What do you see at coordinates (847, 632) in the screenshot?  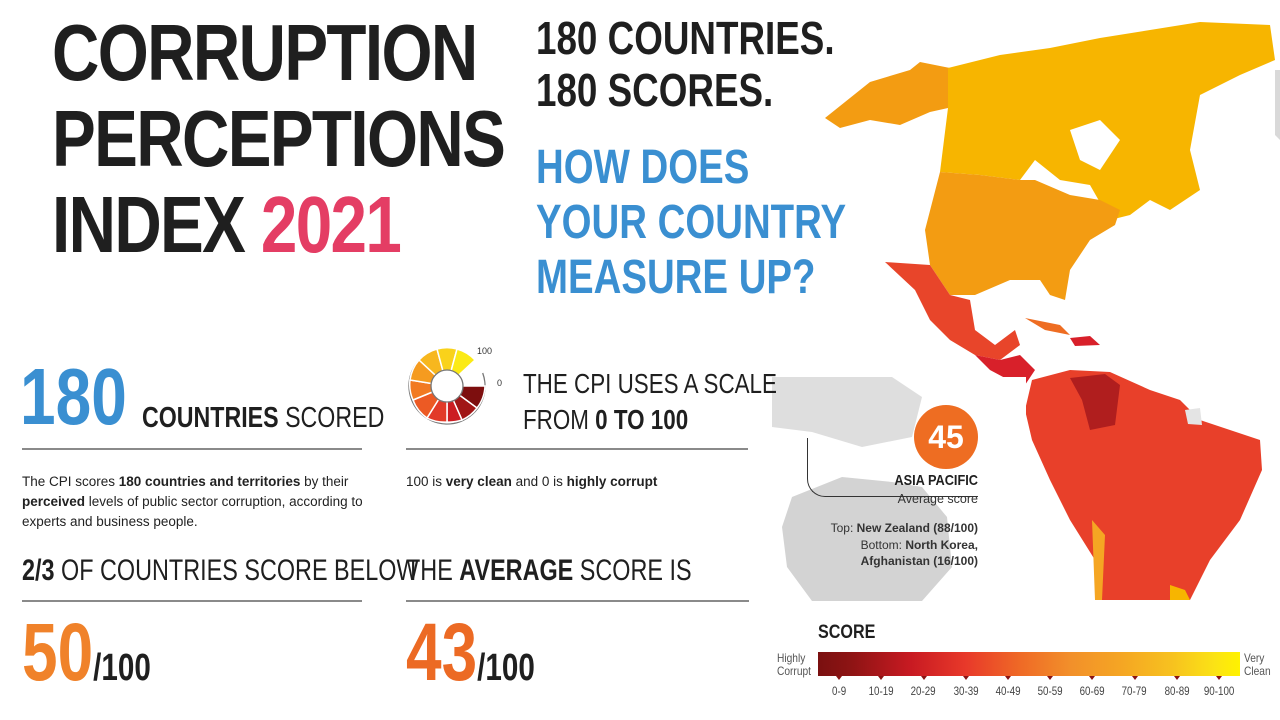 I see `legend-title: SCORE` at bounding box center [847, 632].